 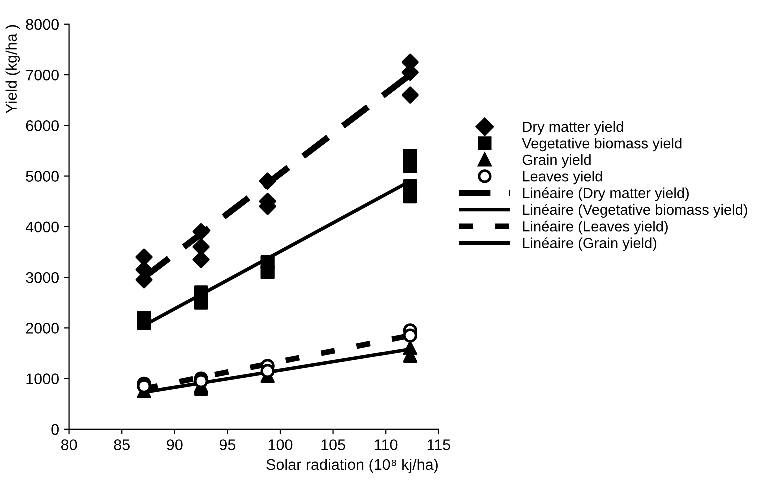 What do you see at coordinates (635, 211) in the screenshot?
I see `legend-label: Linéaire (Vegetative biomass yield)` at bounding box center [635, 211].